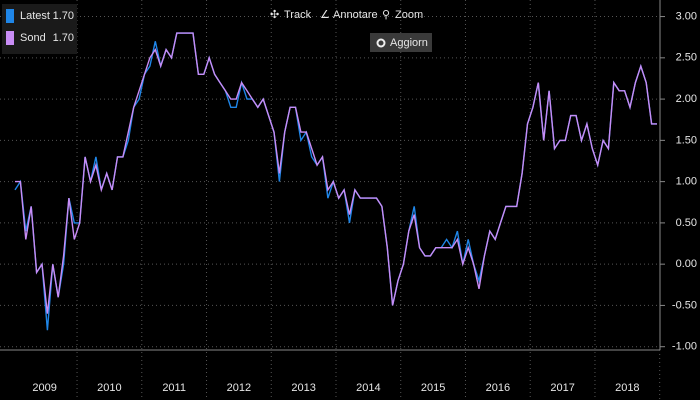 This screenshot has width=700, height=400. I want to click on x-tick-label: 2018, so click(627, 388).